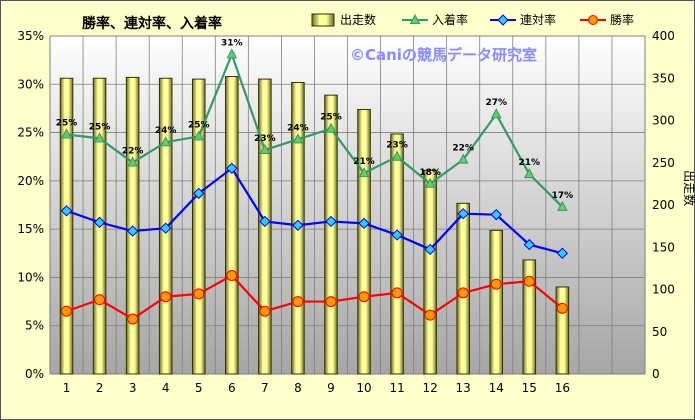  Describe the element at coordinates (316, 388) in the screenshot. I see `x-axis-ticks: 1 2 3 4 5 6 7 8 9 10 11 12 13 14 15 16` at that location.